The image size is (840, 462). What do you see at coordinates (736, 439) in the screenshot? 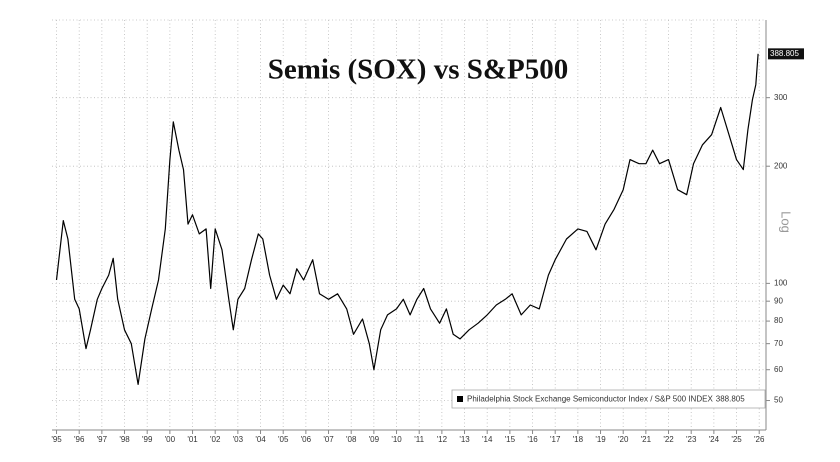
I see `x-tick-label: '25` at bounding box center [736, 439].